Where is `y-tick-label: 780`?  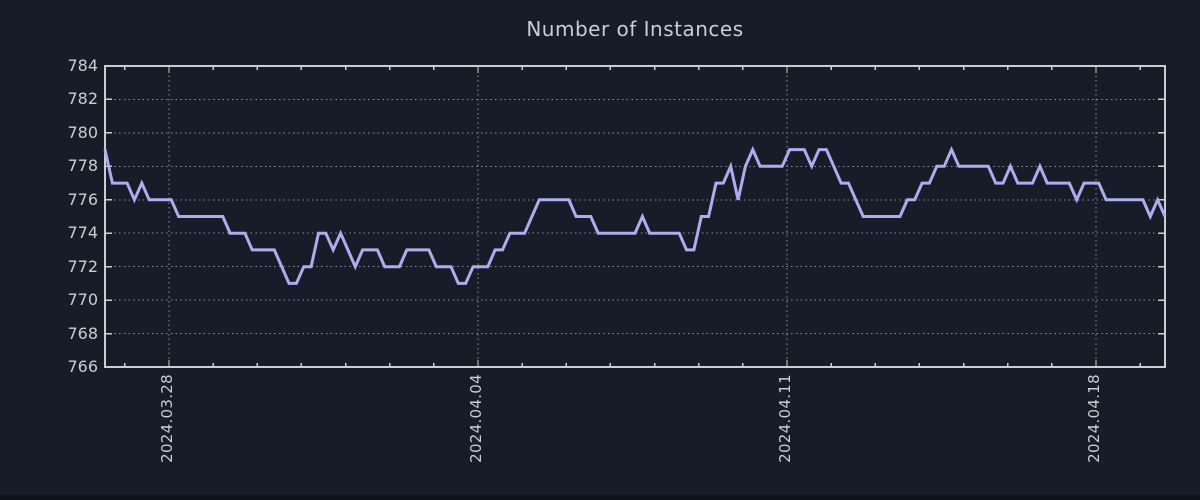 y-tick-label: 780 is located at coordinates (82, 132).